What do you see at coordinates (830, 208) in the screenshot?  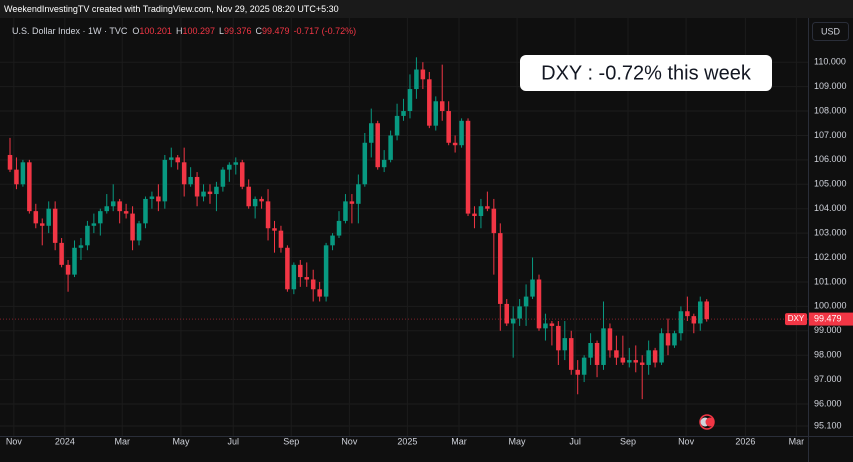 I see `y-tick-label: 104.000` at bounding box center [830, 208].